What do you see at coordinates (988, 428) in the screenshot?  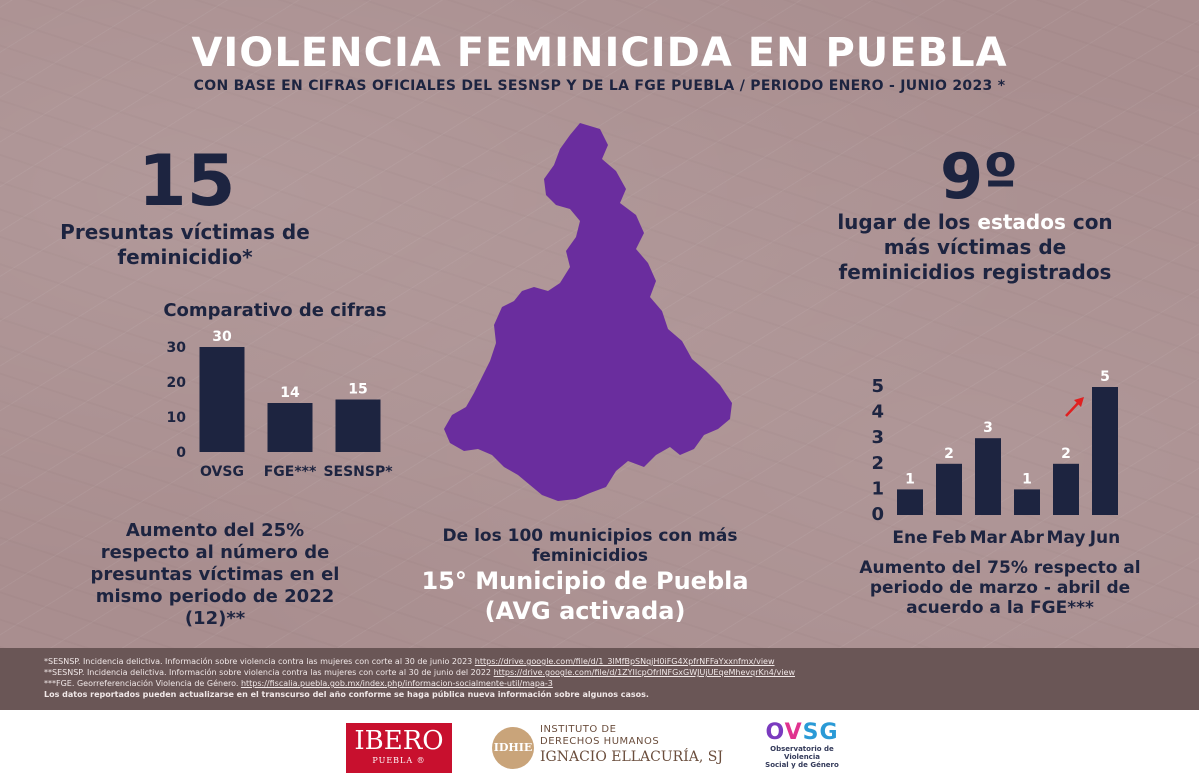 I see `data-label: 3` at bounding box center [988, 428].